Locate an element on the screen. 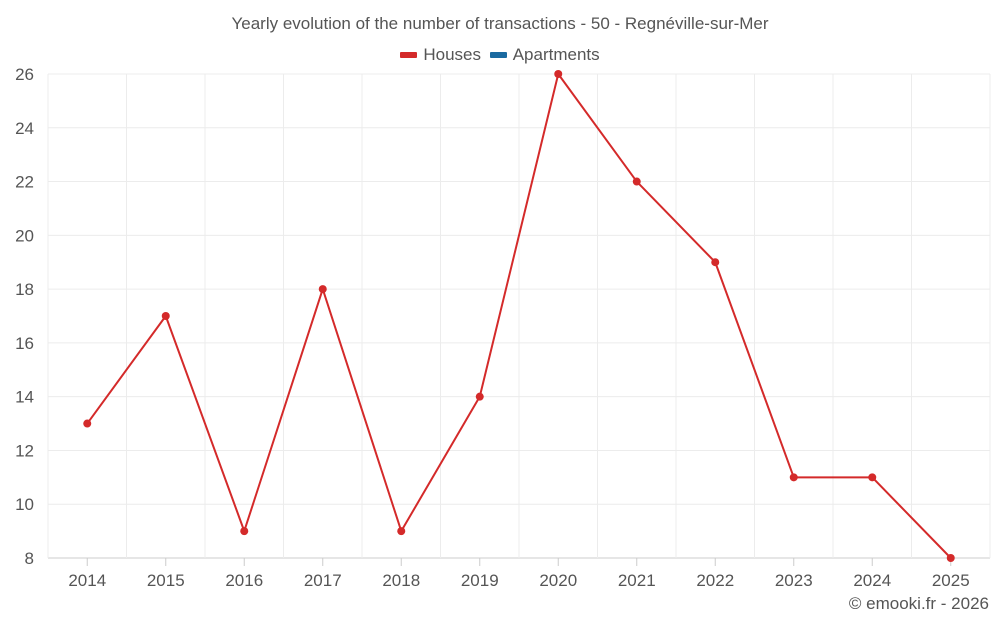 This screenshot has width=1000, height=625. data-point-houses-2018 is located at coordinates (401, 531).